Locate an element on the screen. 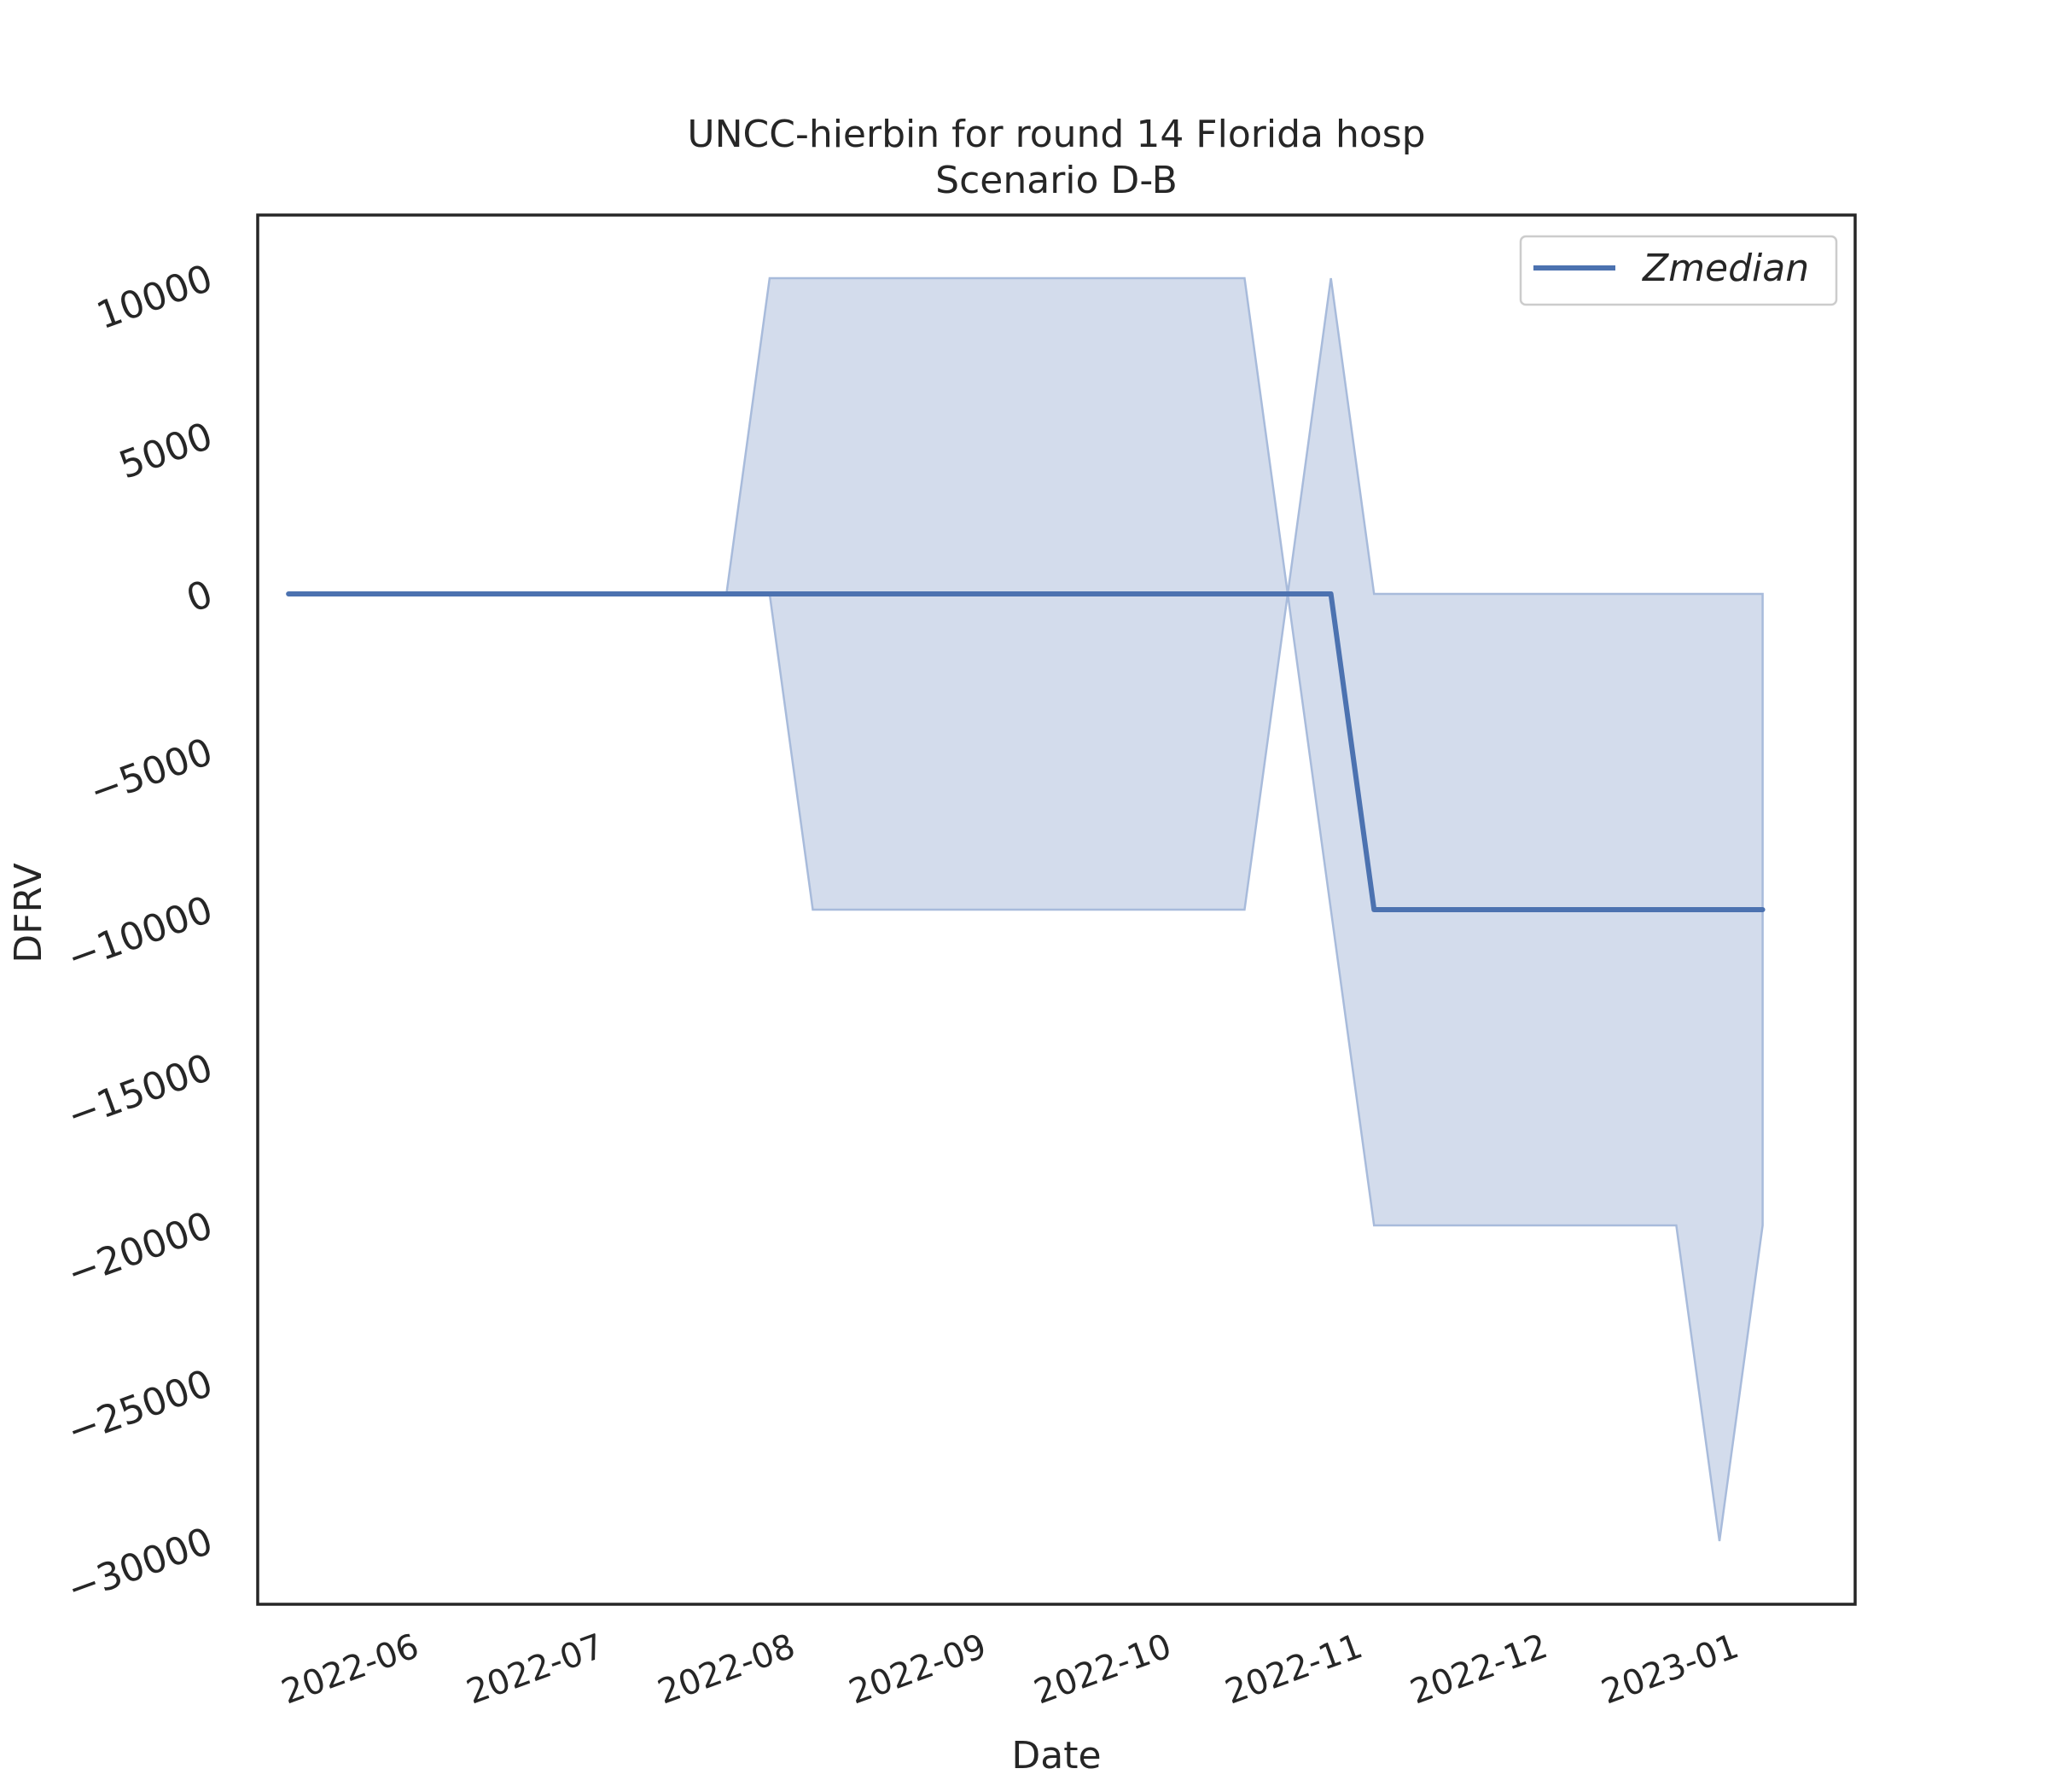 The image size is (2048, 1792). chart-subtitle: Scenario D-B is located at coordinates (1056, 180).